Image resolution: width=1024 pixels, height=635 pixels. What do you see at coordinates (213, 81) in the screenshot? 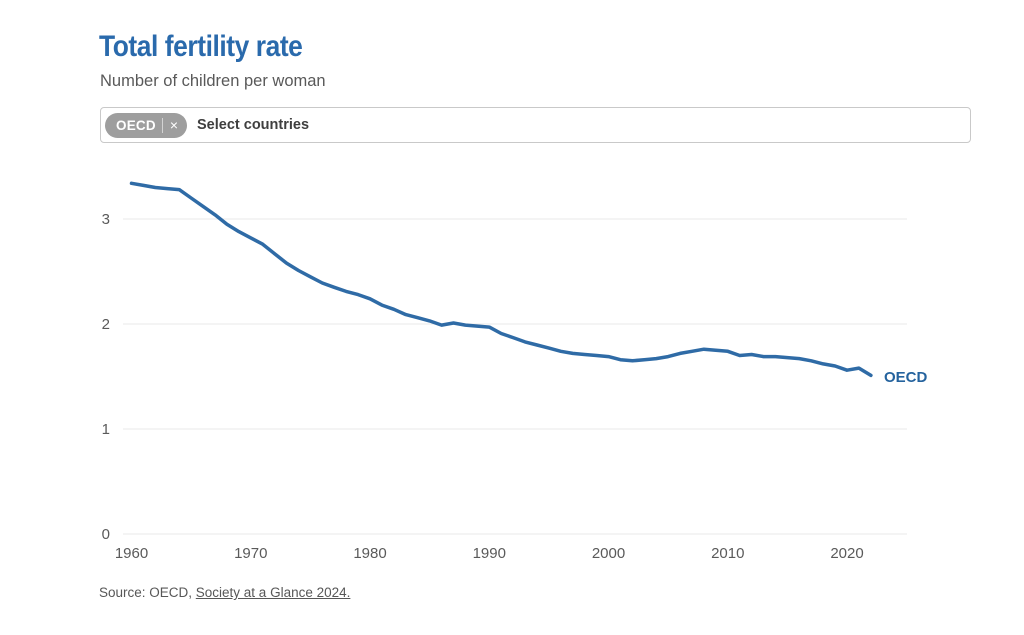
I see `page-subtitle: Number of children per woman` at bounding box center [213, 81].